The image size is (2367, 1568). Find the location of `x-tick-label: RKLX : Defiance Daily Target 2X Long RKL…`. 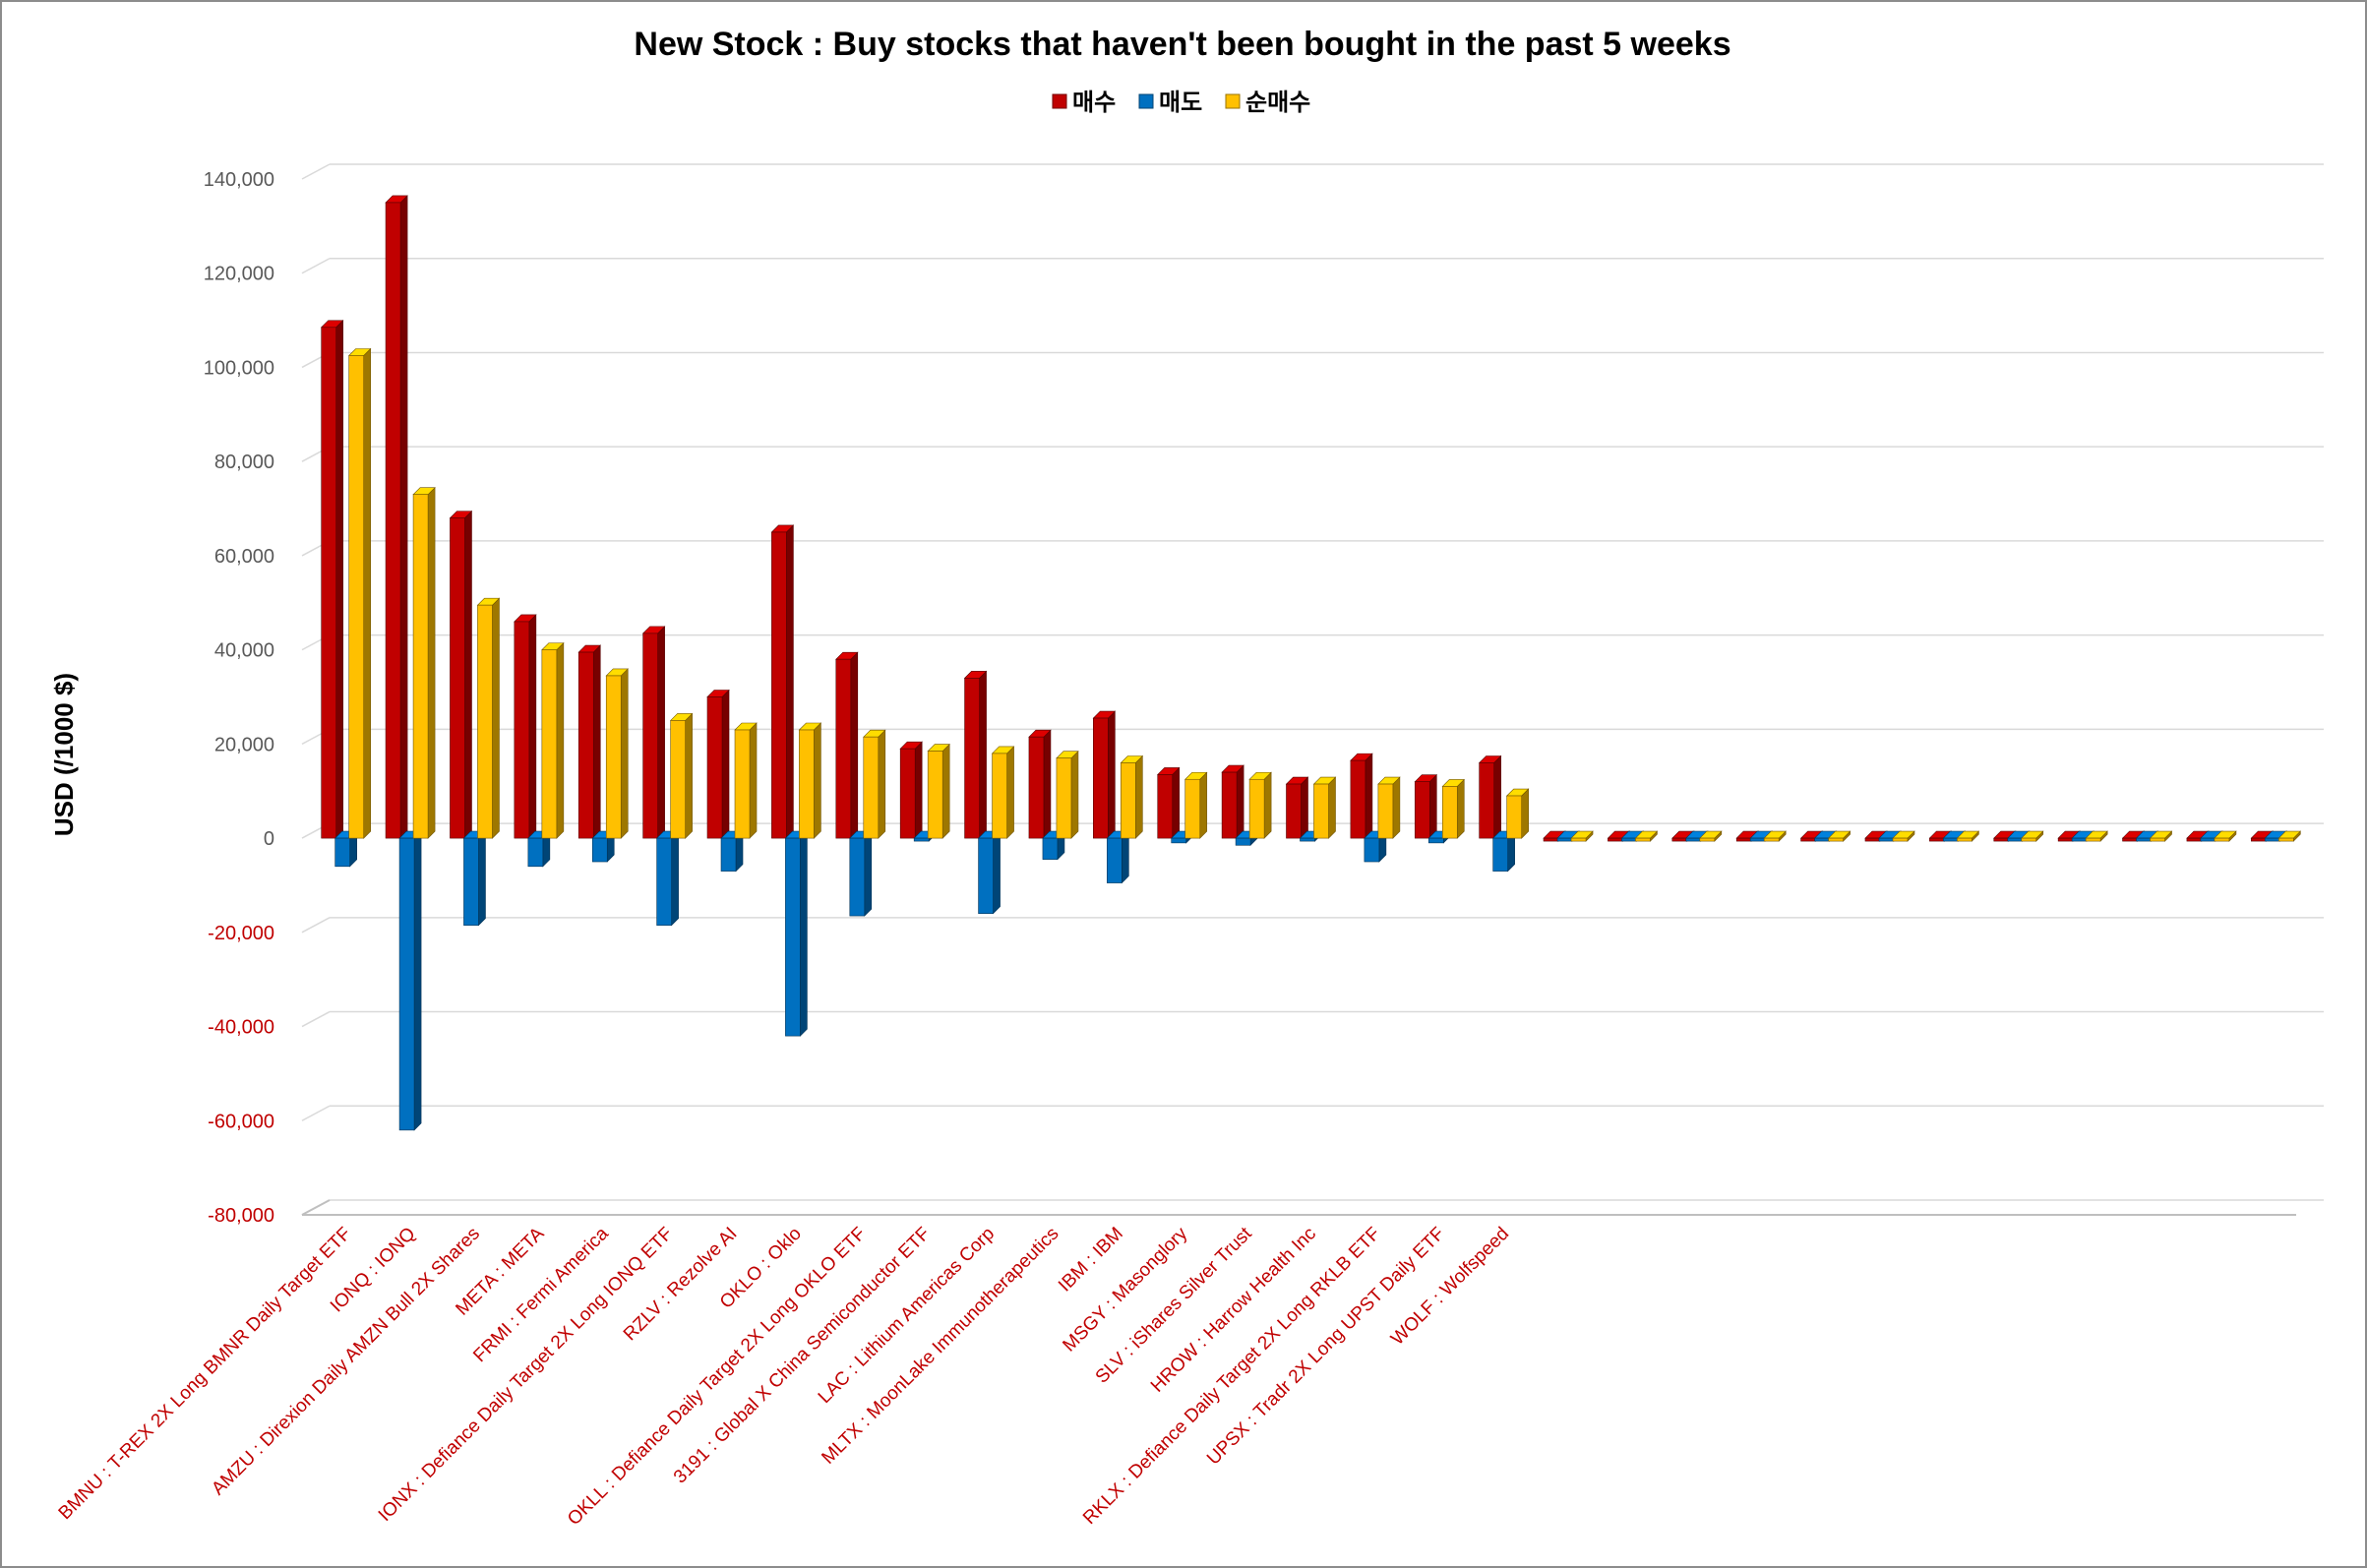

x-tick-label: RKLX : Defiance Daily Target 2X Long RKL… is located at coordinates (1231, 1376).